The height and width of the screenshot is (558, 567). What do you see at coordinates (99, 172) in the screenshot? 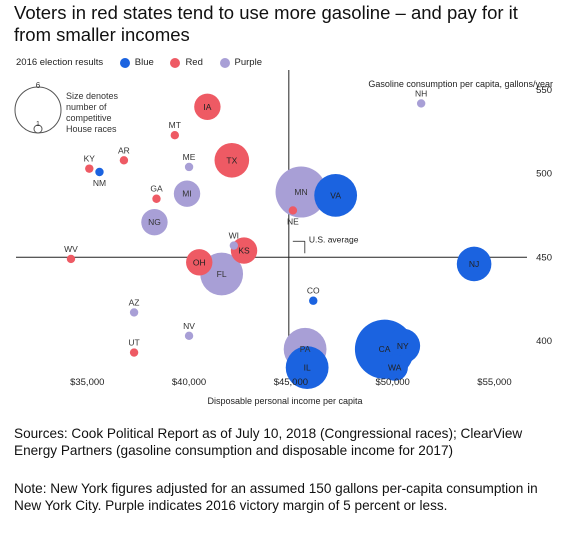
I see `point-nm` at bounding box center [99, 172].